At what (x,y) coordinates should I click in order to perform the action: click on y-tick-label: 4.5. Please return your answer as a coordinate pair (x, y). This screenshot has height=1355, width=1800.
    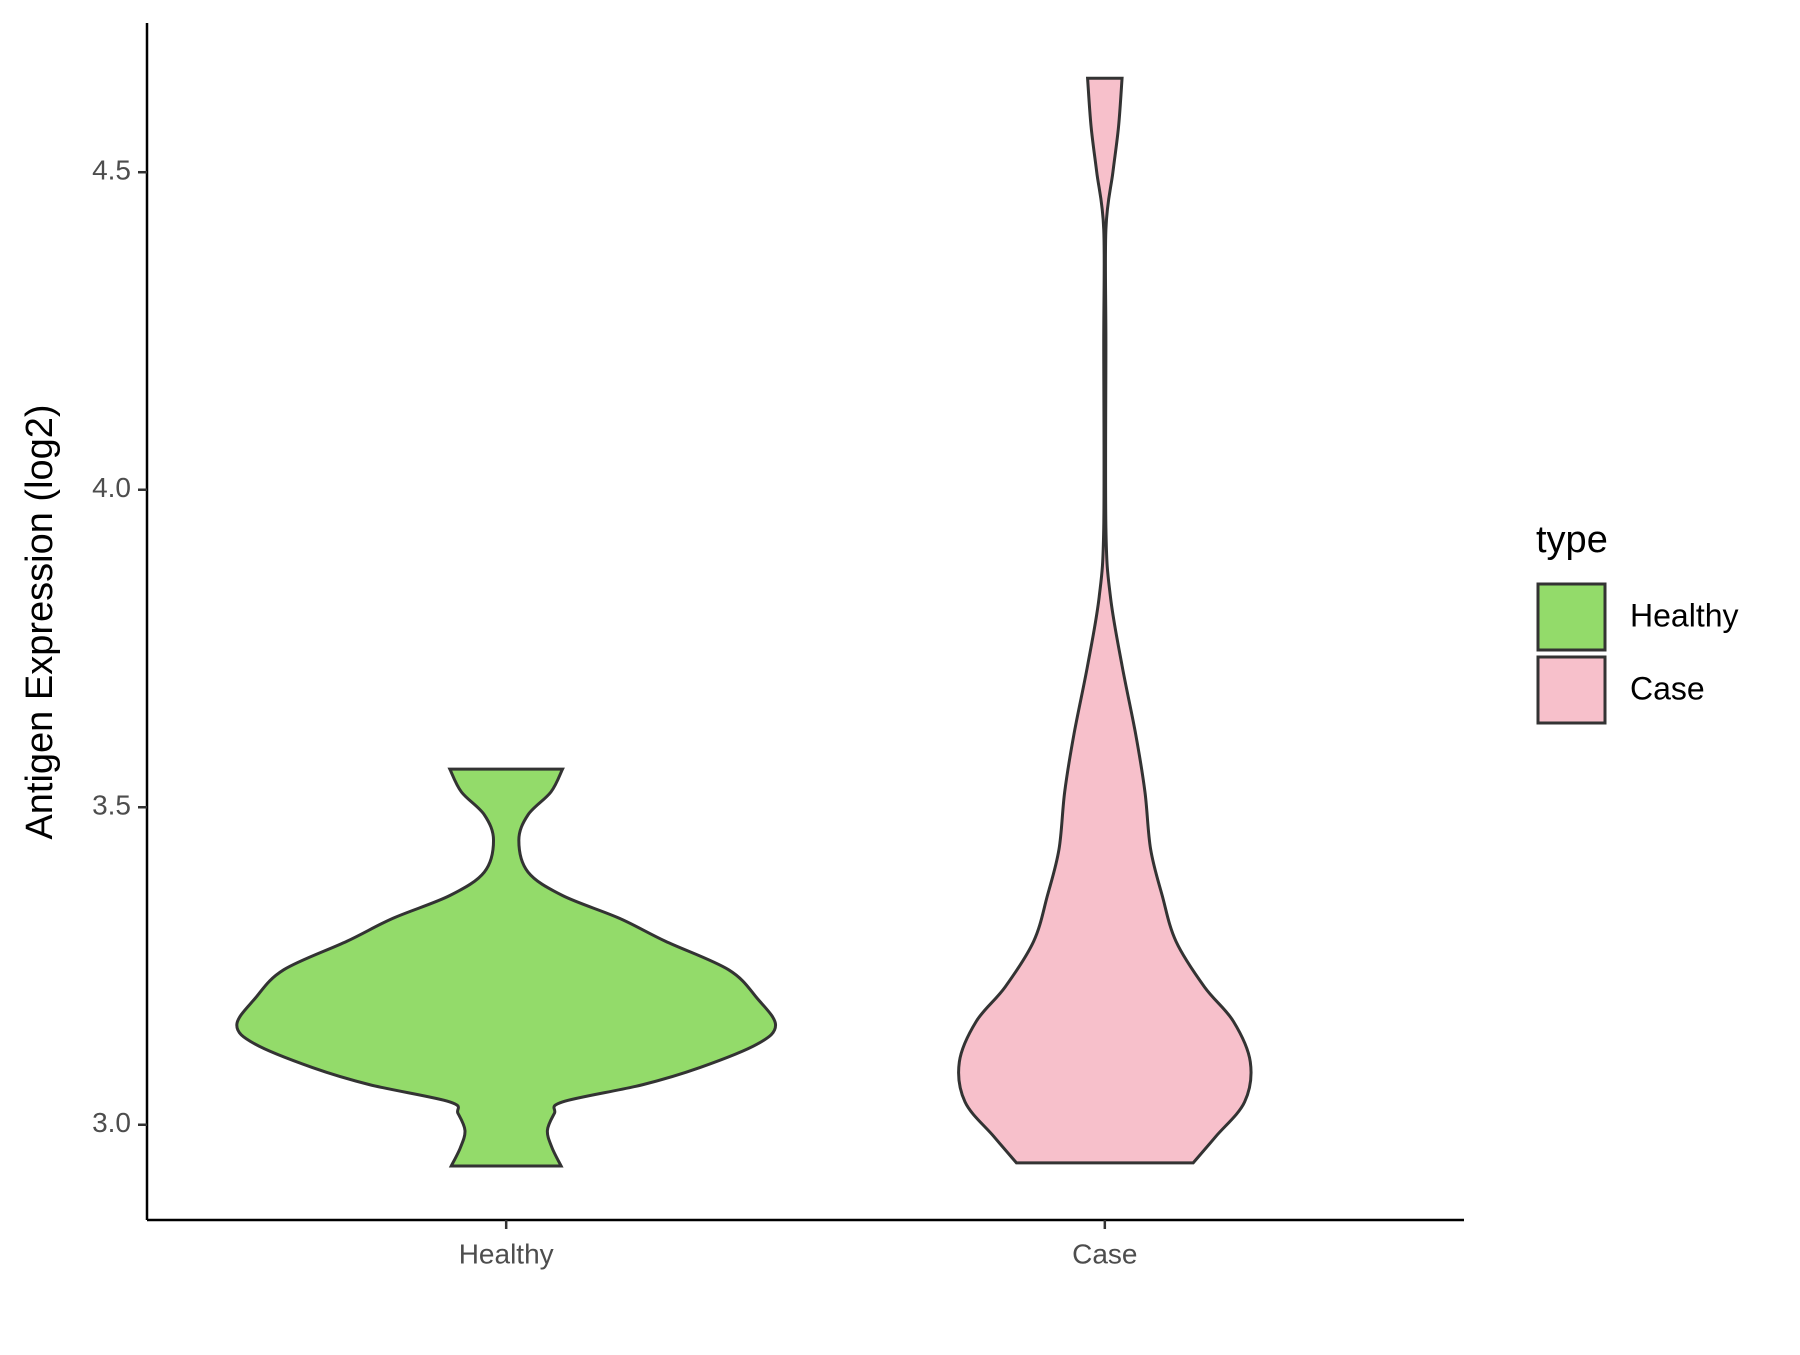
    Looking at the image, I should click on (111, 170).